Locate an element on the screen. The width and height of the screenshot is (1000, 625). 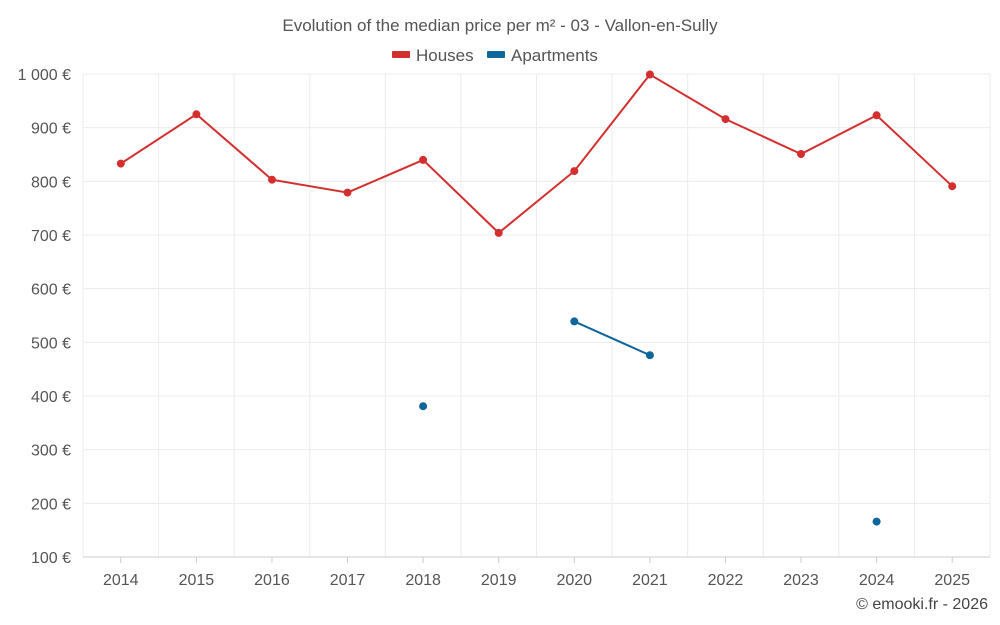
x-tick-label: 2017 is located at coordinates (348, 580).